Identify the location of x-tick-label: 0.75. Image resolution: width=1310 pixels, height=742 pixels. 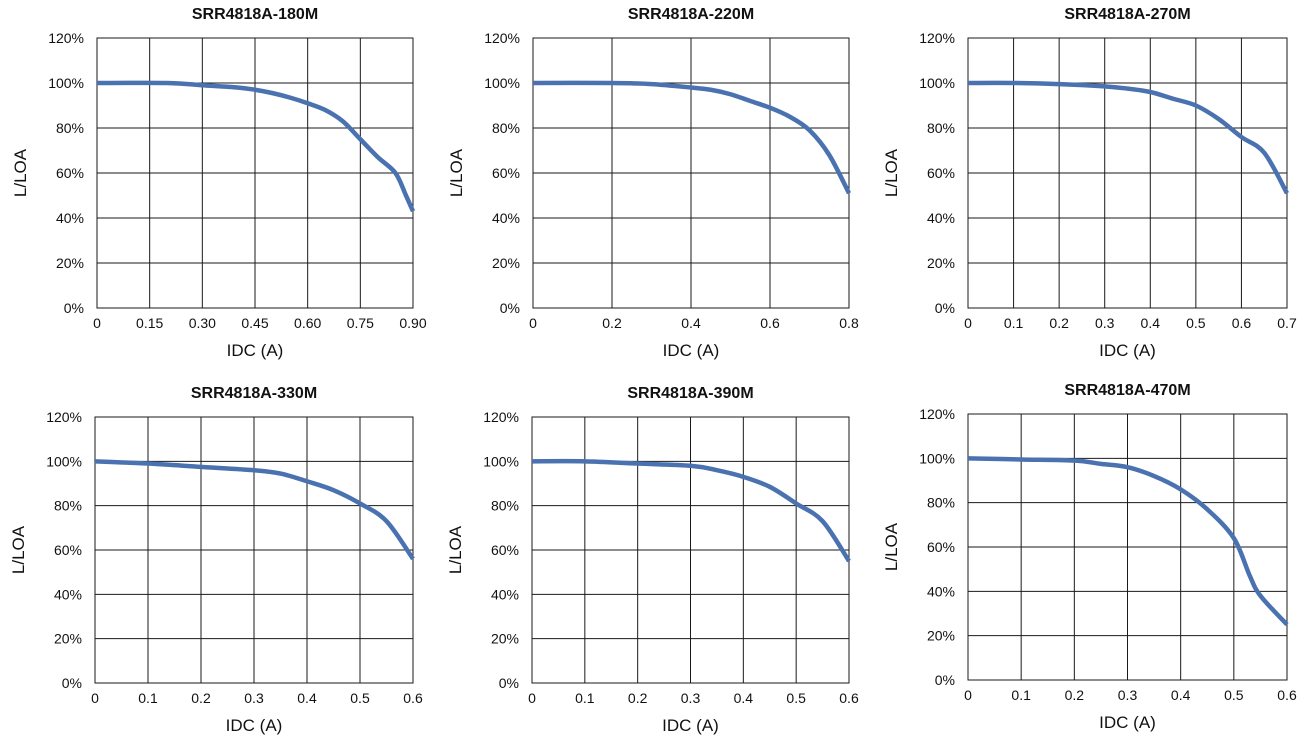
(360, 323).